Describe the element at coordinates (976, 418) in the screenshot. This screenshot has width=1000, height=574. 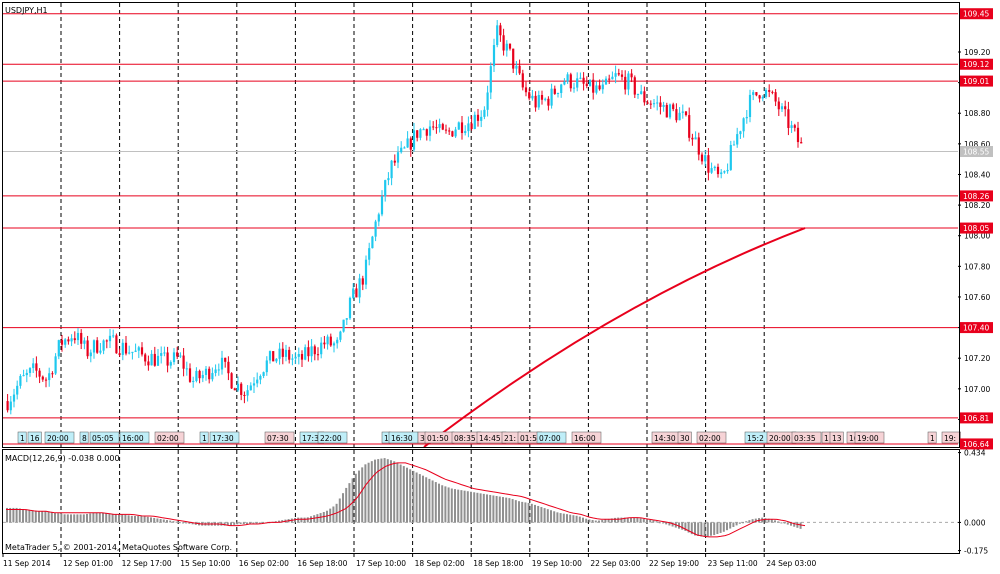
I see `level-label-6: 106.81` at that location.